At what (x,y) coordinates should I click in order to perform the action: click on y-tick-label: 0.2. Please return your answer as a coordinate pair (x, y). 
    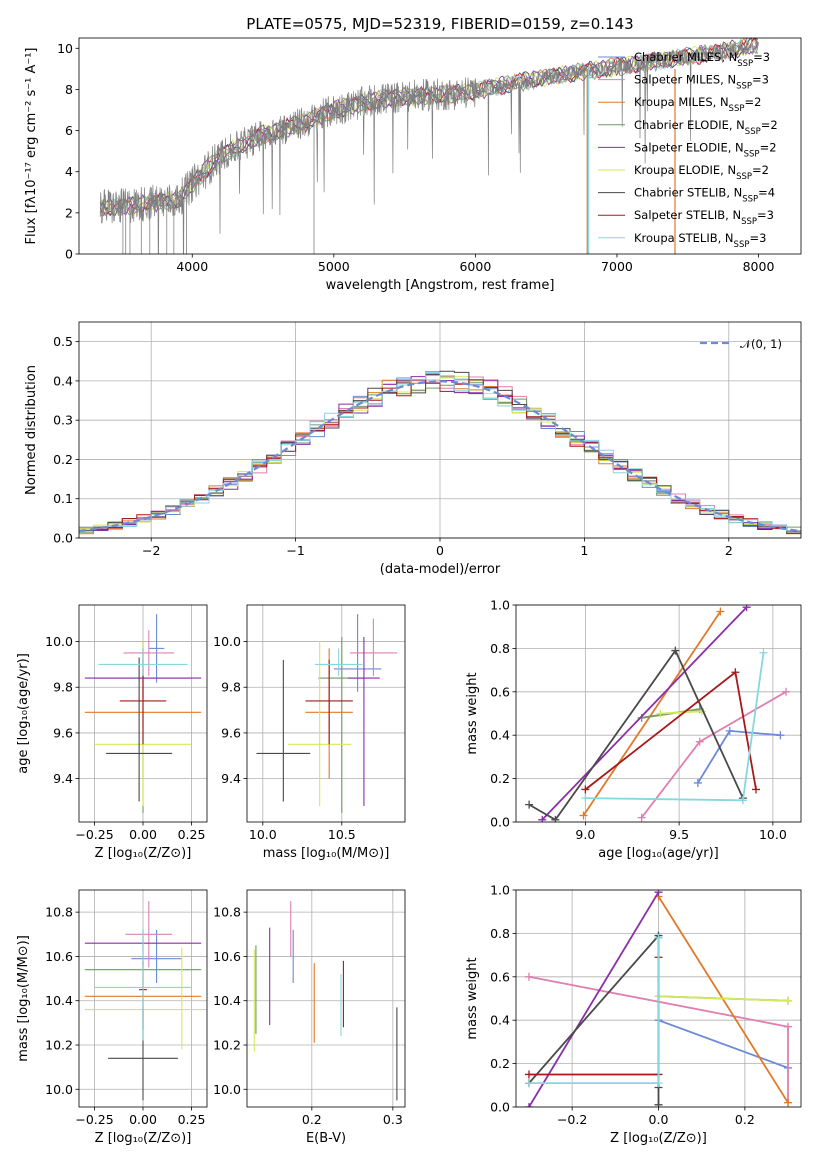
    Looking at the image, I should click on (500, 1063).